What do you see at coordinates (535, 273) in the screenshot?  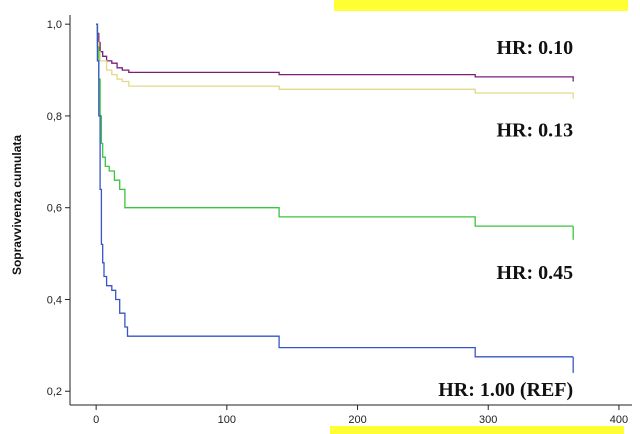 I see `hazard-ratio-label-3: HR: 0.45` at bounding box center [535, 273].